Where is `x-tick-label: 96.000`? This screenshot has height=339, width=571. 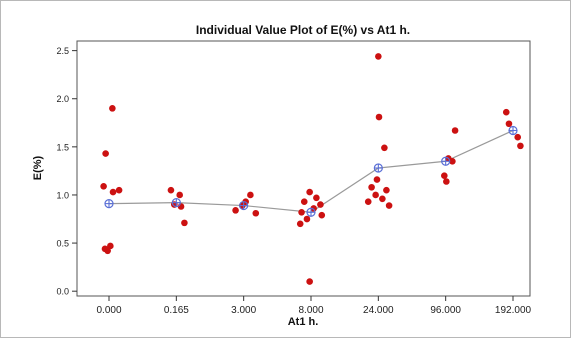
x-tick-label: 96.000 is located at coordinates (445, 310).